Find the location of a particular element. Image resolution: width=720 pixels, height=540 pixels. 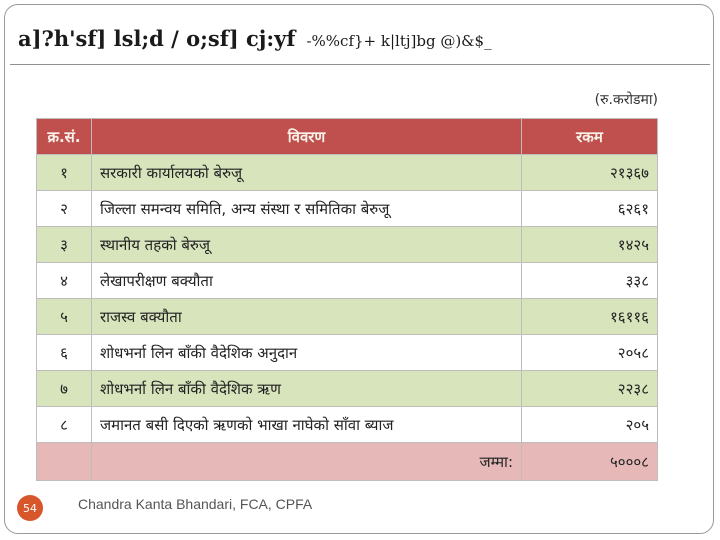

row-serial: ५ is located at coordinates (64, 316).